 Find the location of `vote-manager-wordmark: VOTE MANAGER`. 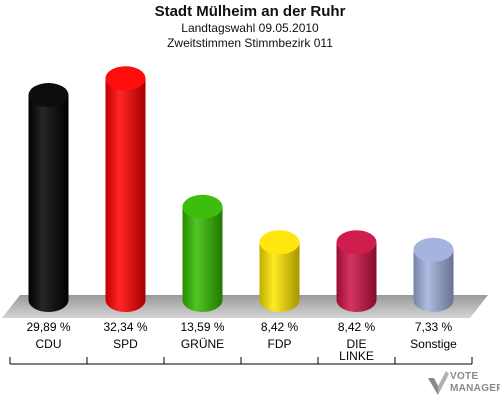

vote-manager-wordmark: VOTE MANAGER is located at coordinates (475, 383).